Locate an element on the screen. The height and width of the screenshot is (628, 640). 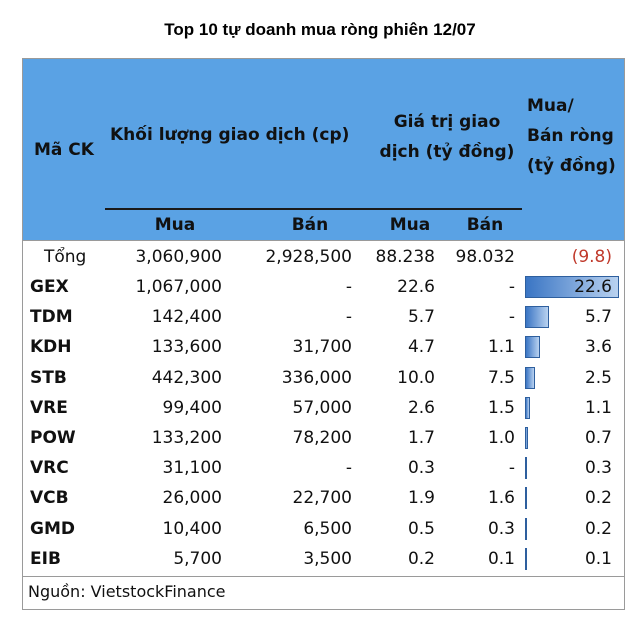
row-code: VRE is located at coordinates (49, 407).